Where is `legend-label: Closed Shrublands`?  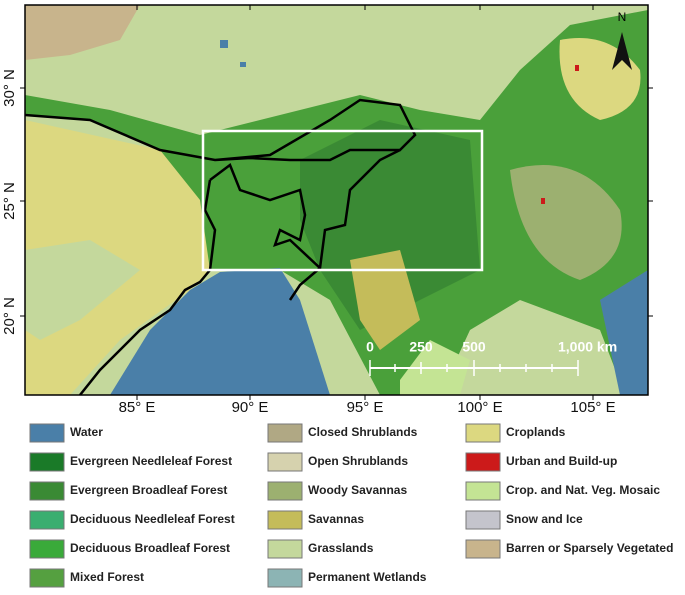
legend-label: Closed Shrublands is located at coordinates (363, 432).